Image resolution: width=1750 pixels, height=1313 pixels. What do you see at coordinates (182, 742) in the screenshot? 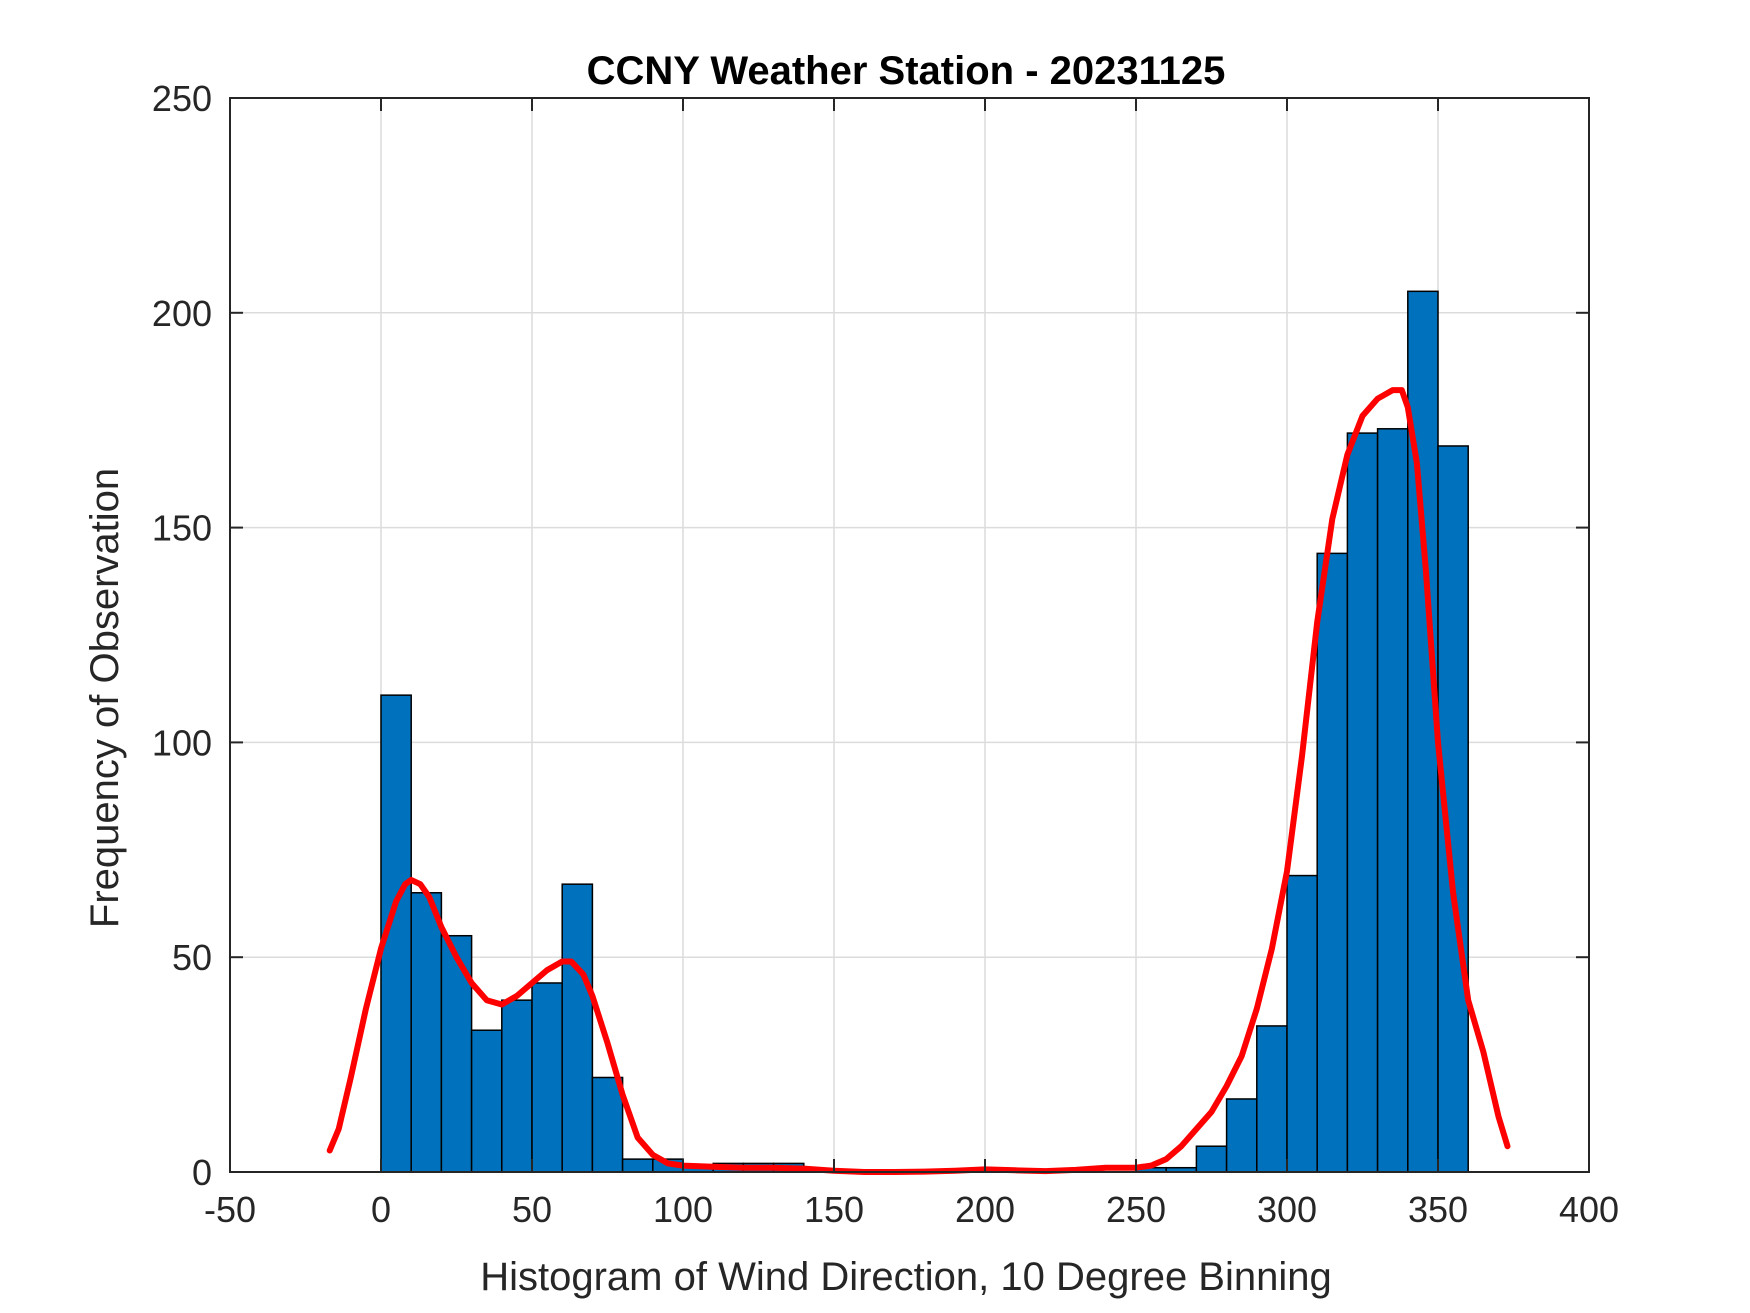
I see `y-tick-label: 100` at bounding box center [182, 742].